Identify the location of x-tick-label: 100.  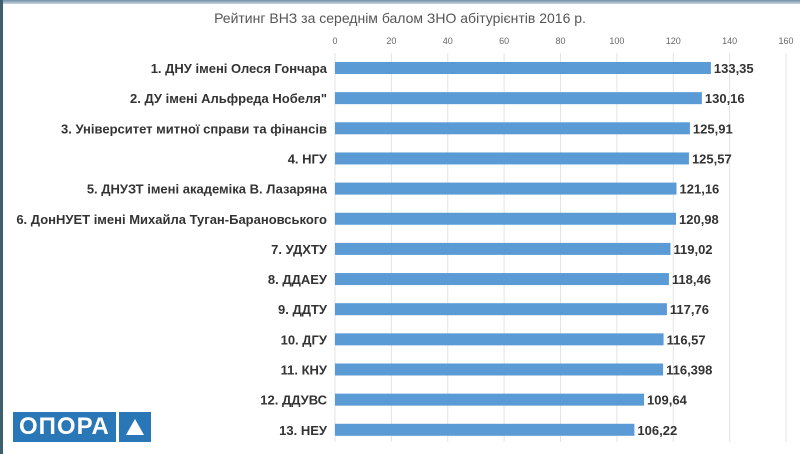
(616, 41).